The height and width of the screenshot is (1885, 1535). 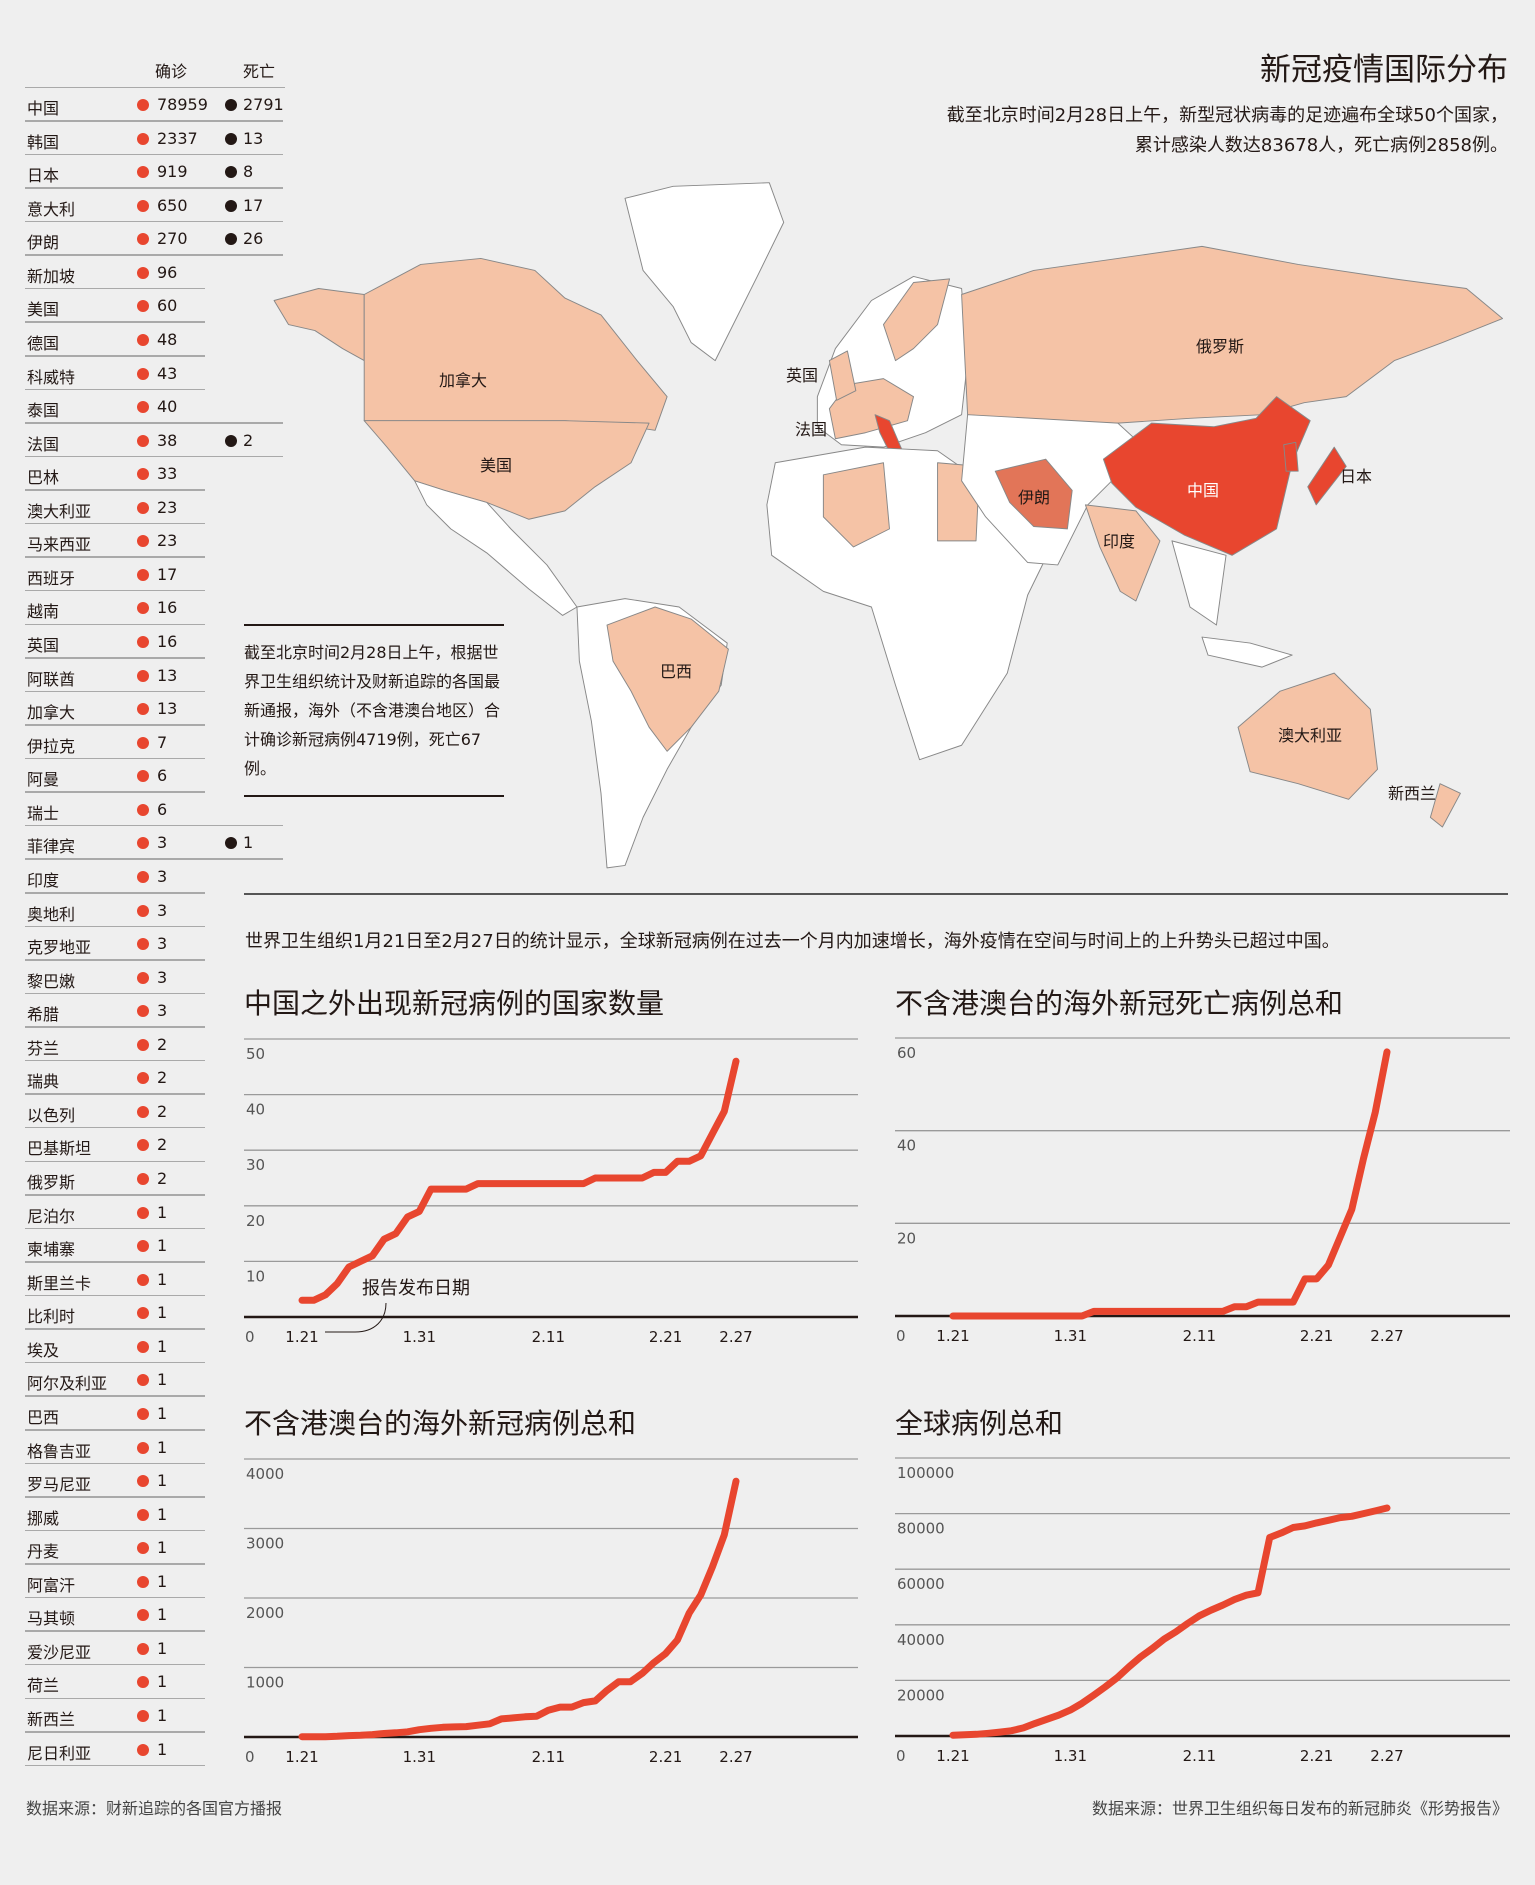 I want to click on confirmed-count: 7, so click(x=162, y=742).